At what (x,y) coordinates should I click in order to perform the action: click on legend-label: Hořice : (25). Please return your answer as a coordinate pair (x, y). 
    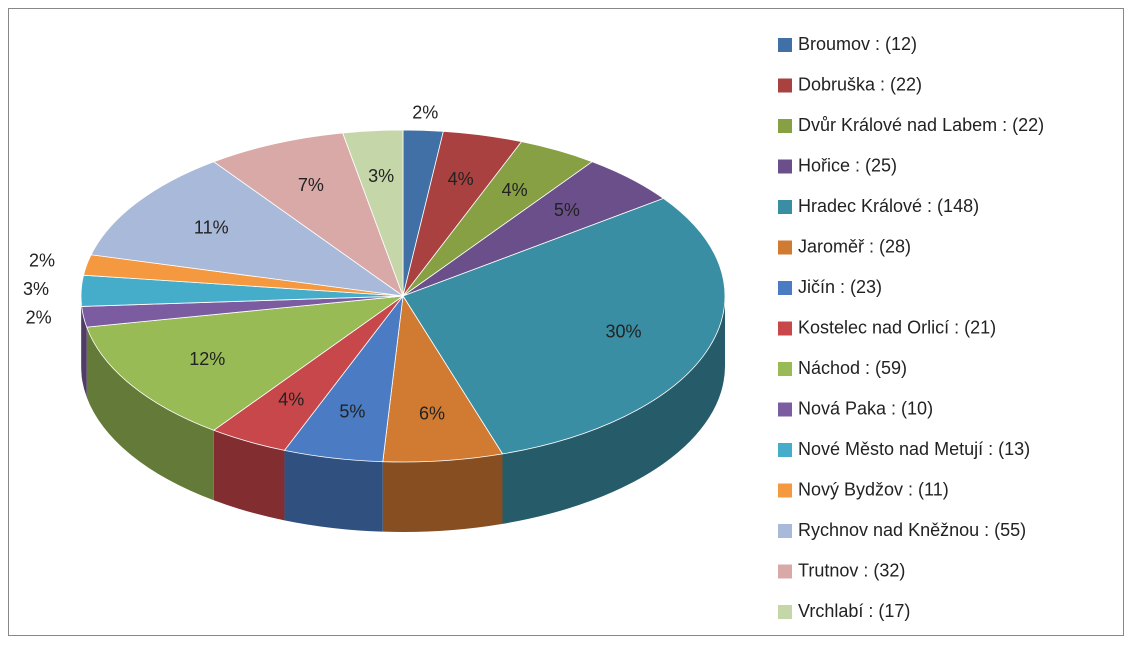
    Looking at the image, I should click on (847, 165).